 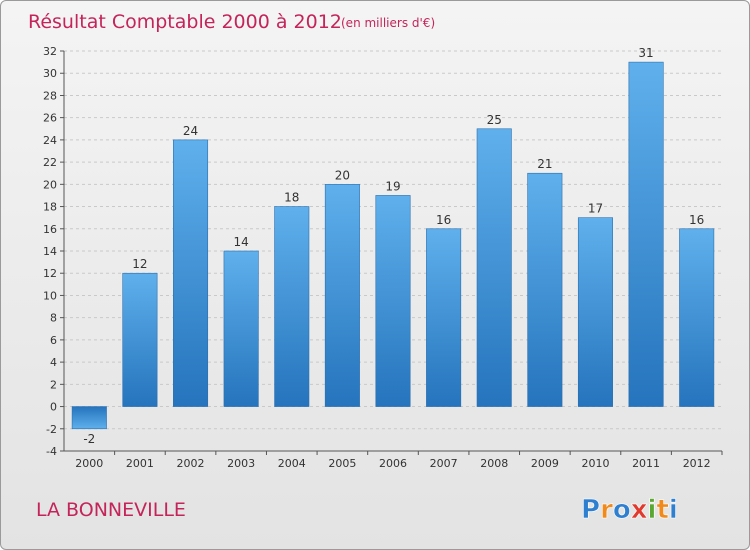 I want to click on logo-letter: x, so click(x=639, y=510).